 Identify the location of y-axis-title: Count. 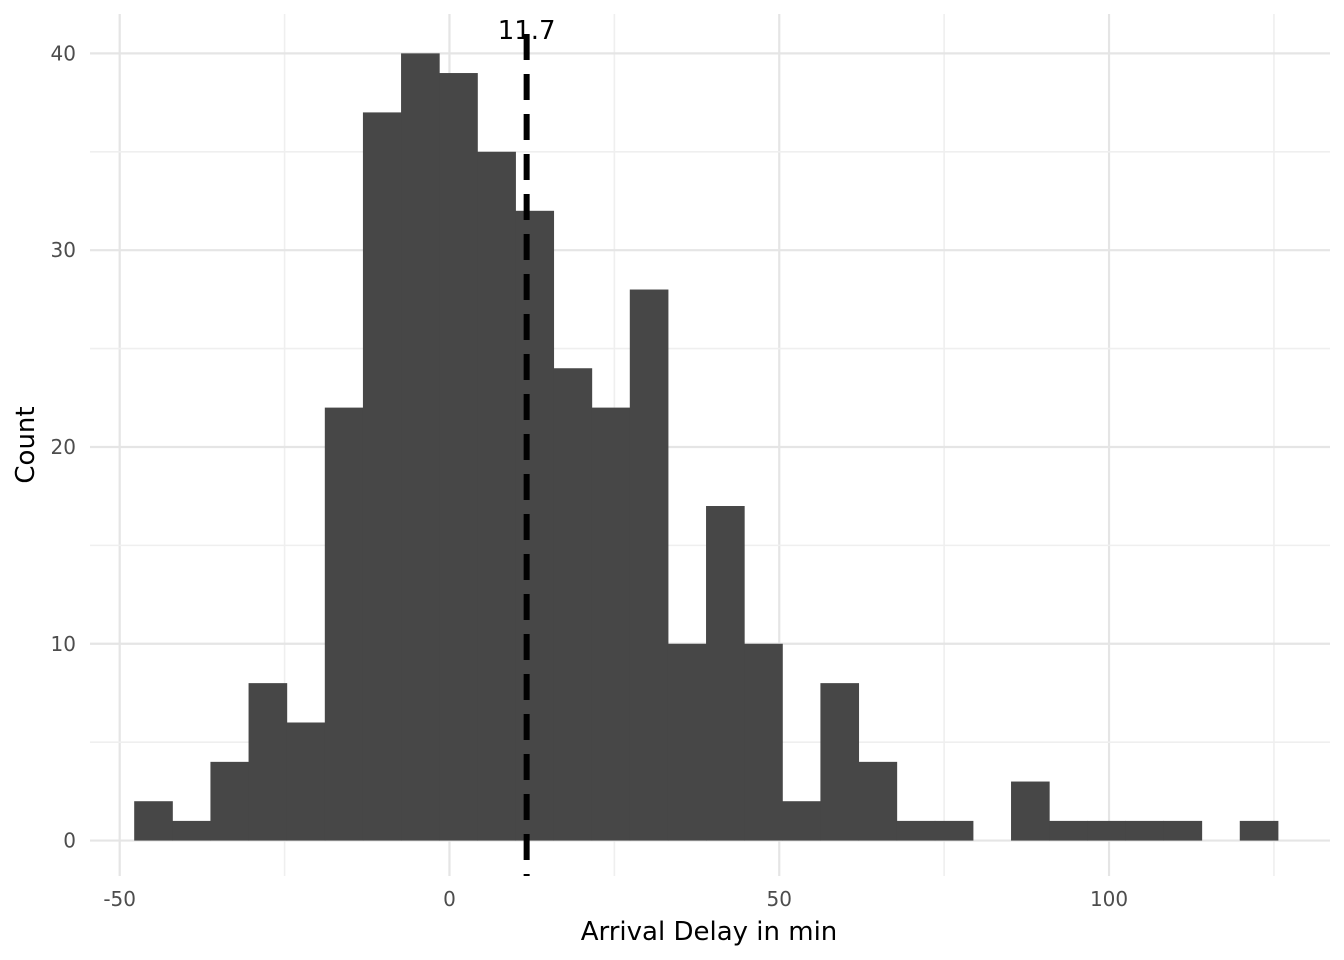
(26, 444).